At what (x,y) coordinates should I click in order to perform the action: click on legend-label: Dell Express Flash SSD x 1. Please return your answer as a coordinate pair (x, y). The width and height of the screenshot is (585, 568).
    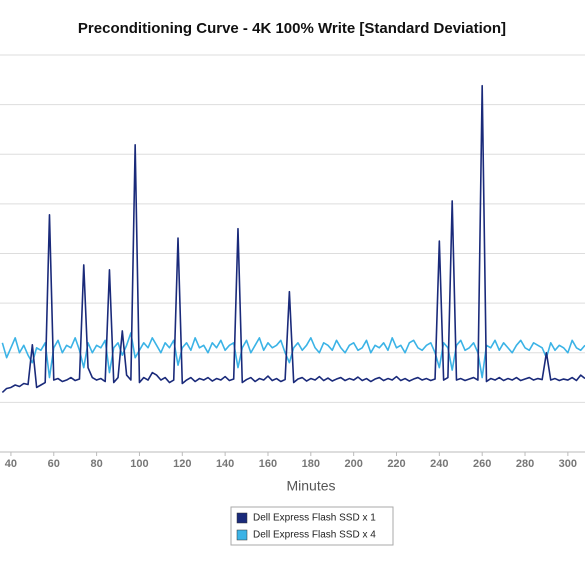
    Looking at the image, I should click on (314, 518).